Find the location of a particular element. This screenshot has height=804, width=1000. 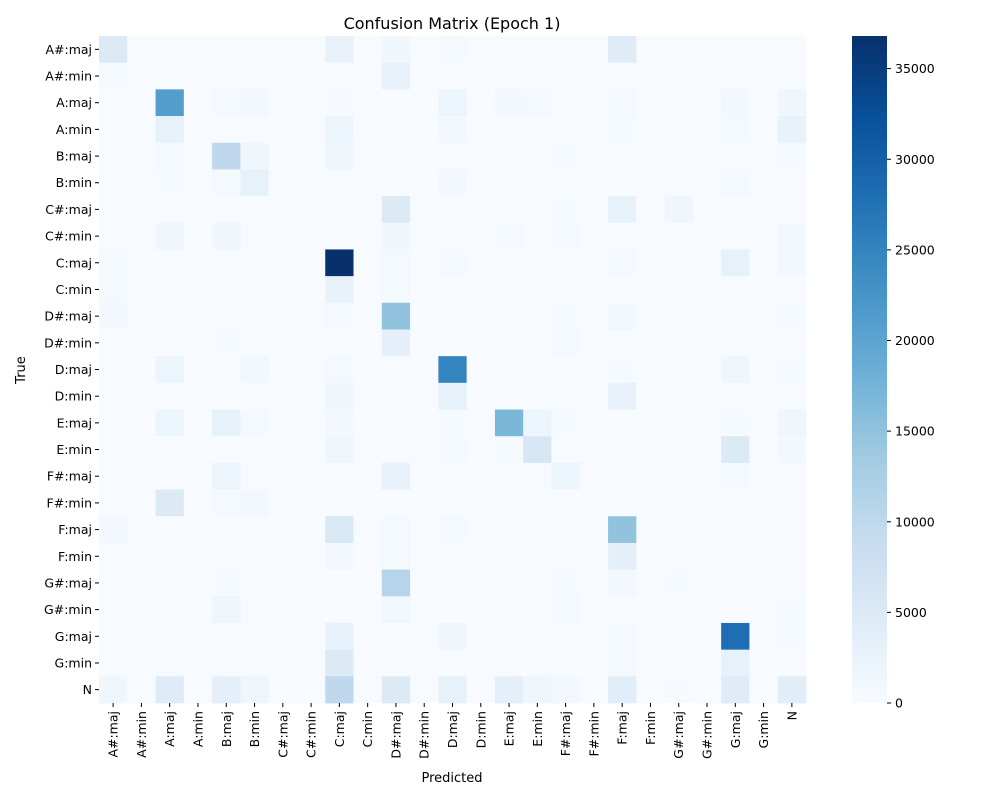

x-axis-label: Predicted is located at coordinates (451, 778).